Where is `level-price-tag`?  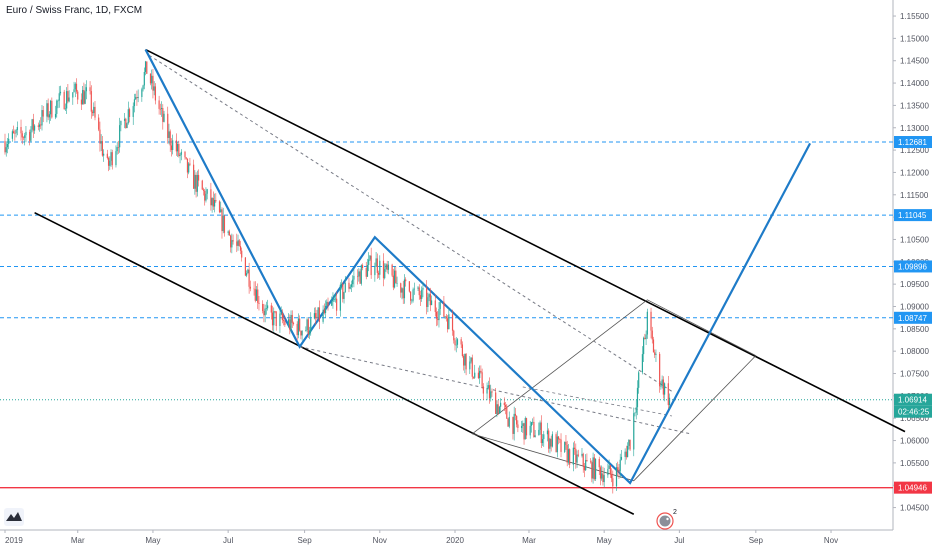
level-price-tag is located at coordinates (913, 266).